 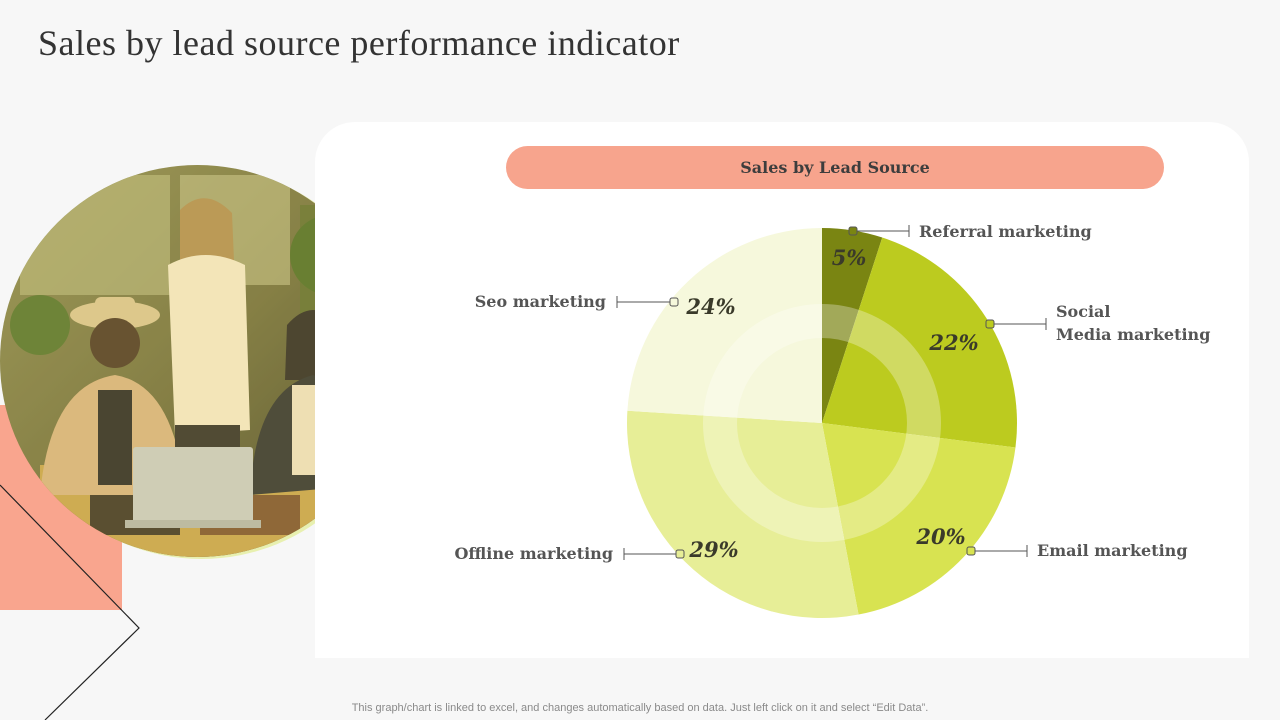 I want to click on pie-category-label: Referral marketing, so click(x=1005, y=231).